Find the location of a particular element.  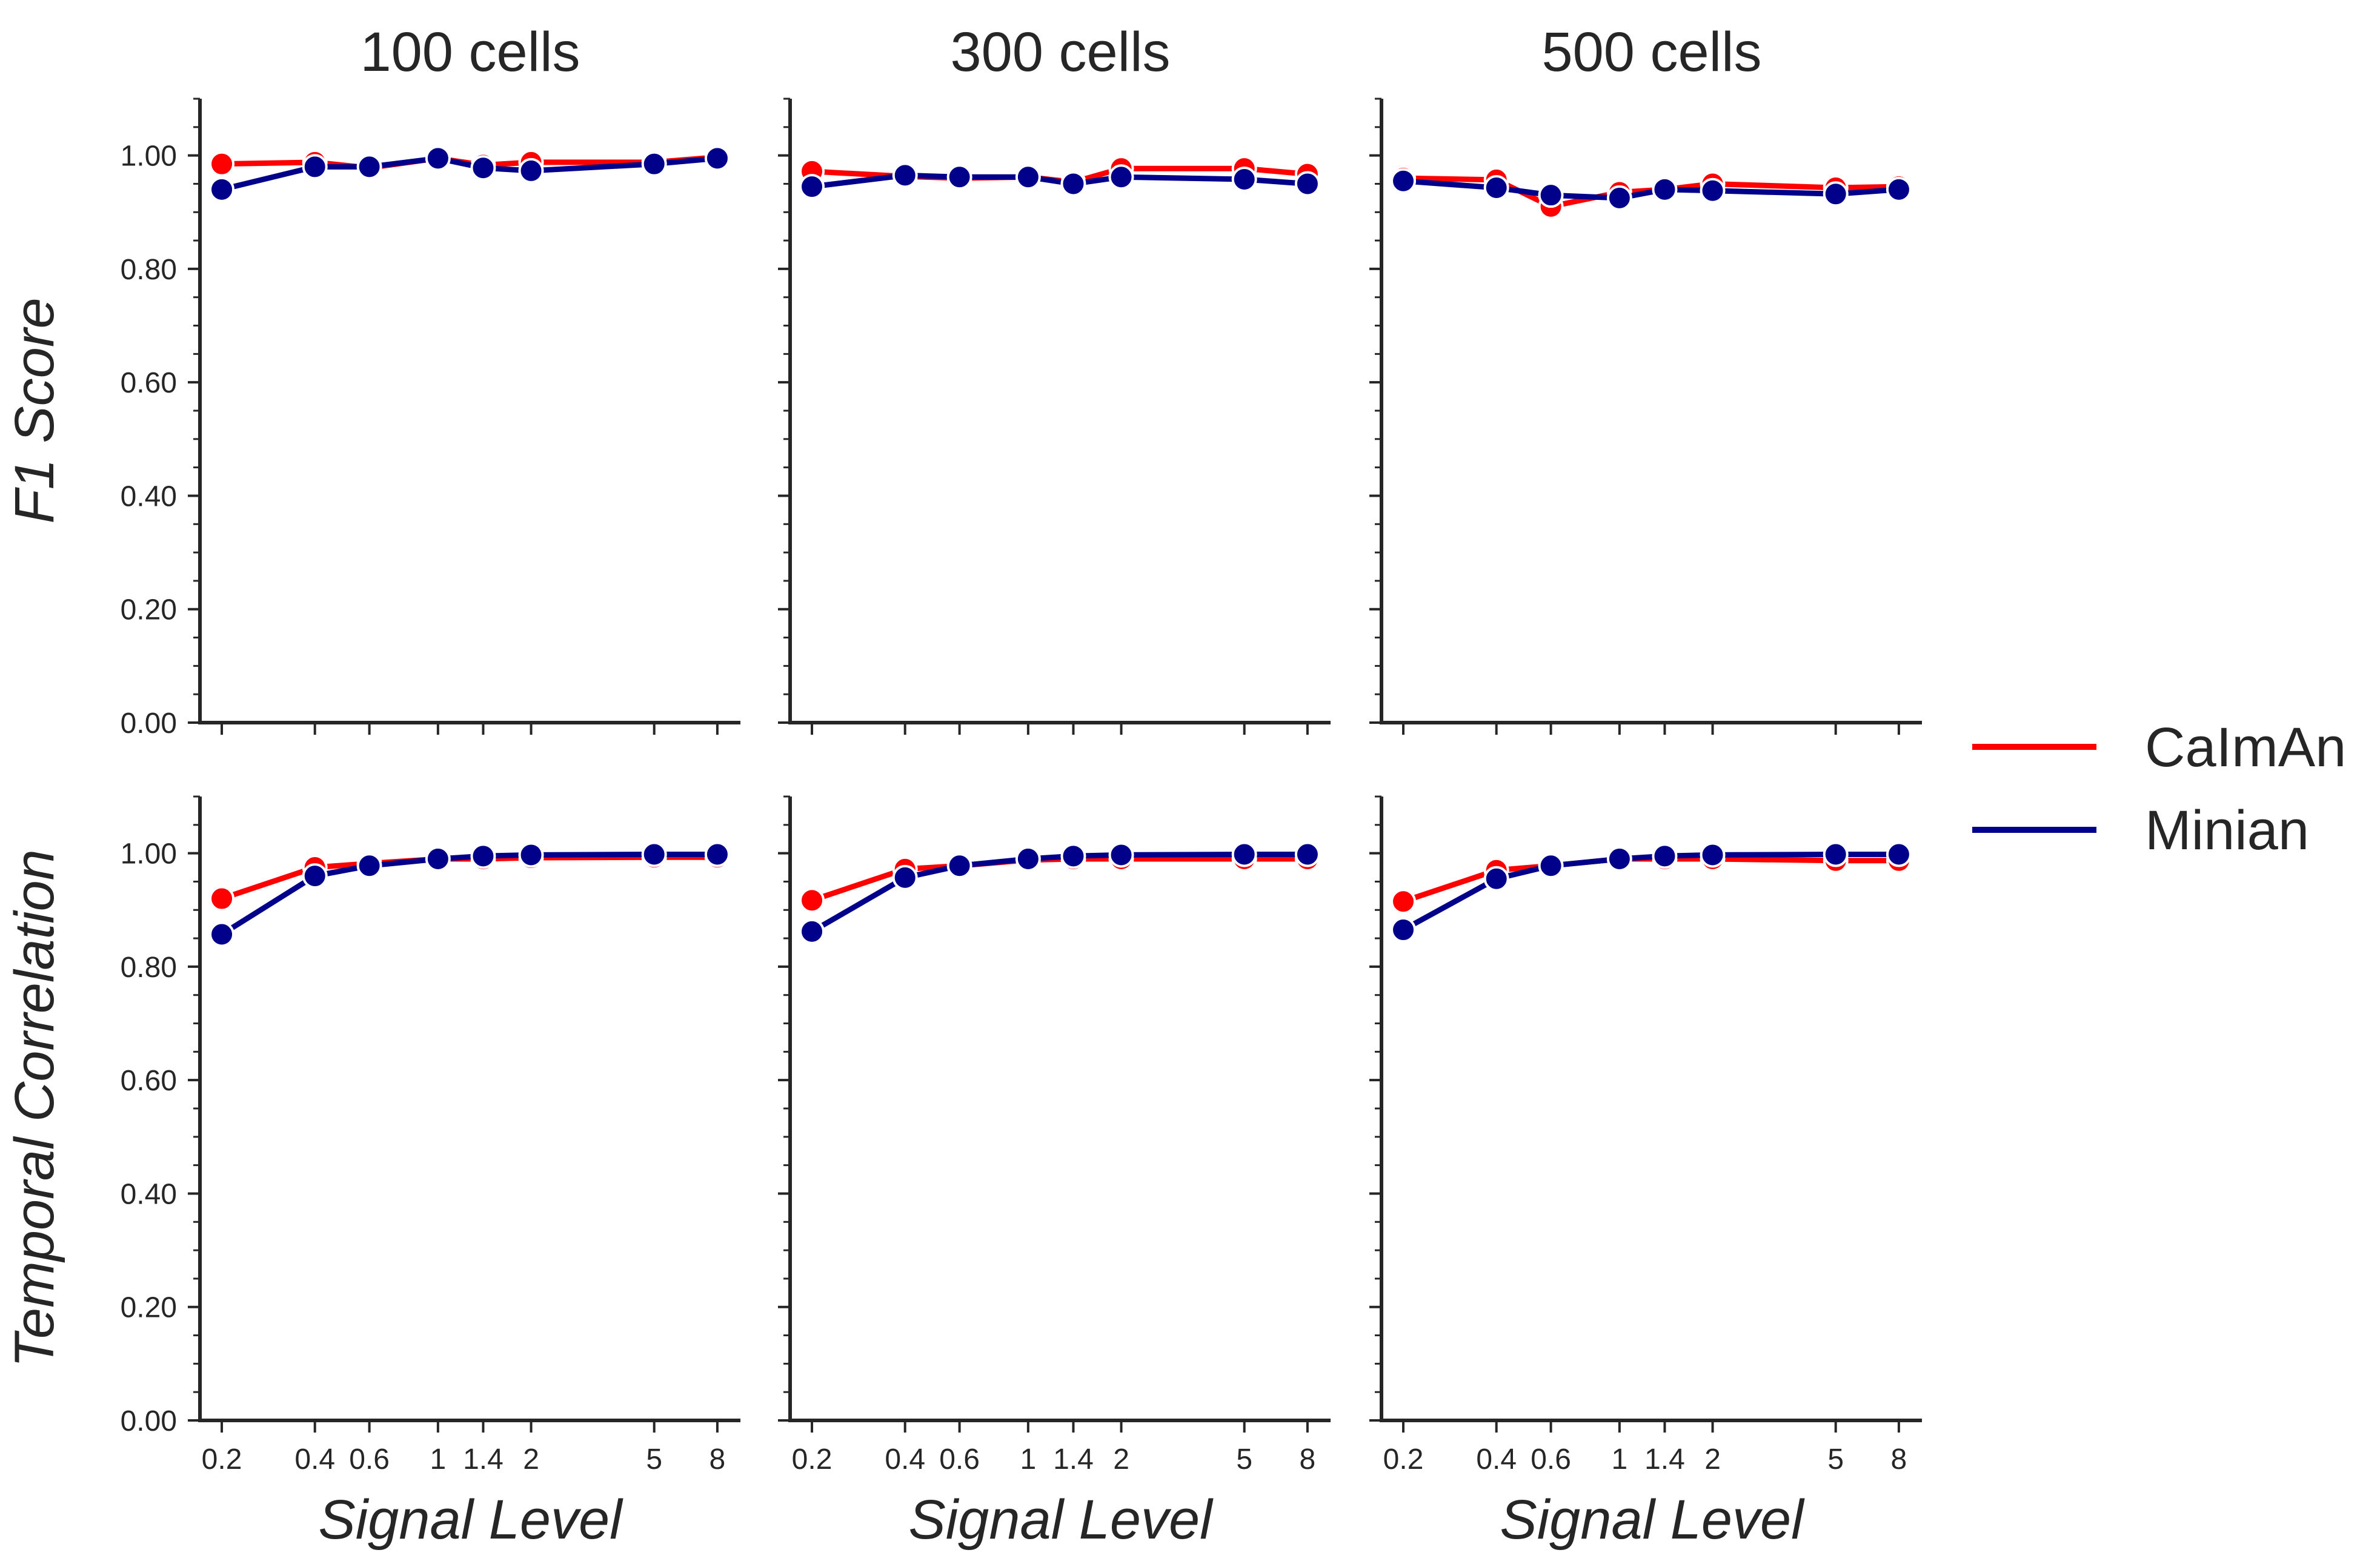

y-tick-label: 0.80 is located at coordinates (149, 270).